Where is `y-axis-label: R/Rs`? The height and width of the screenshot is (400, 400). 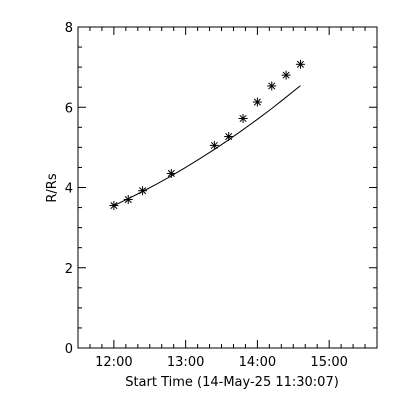
y-axis-label: R/Rs is located at coordinates (52, 187).